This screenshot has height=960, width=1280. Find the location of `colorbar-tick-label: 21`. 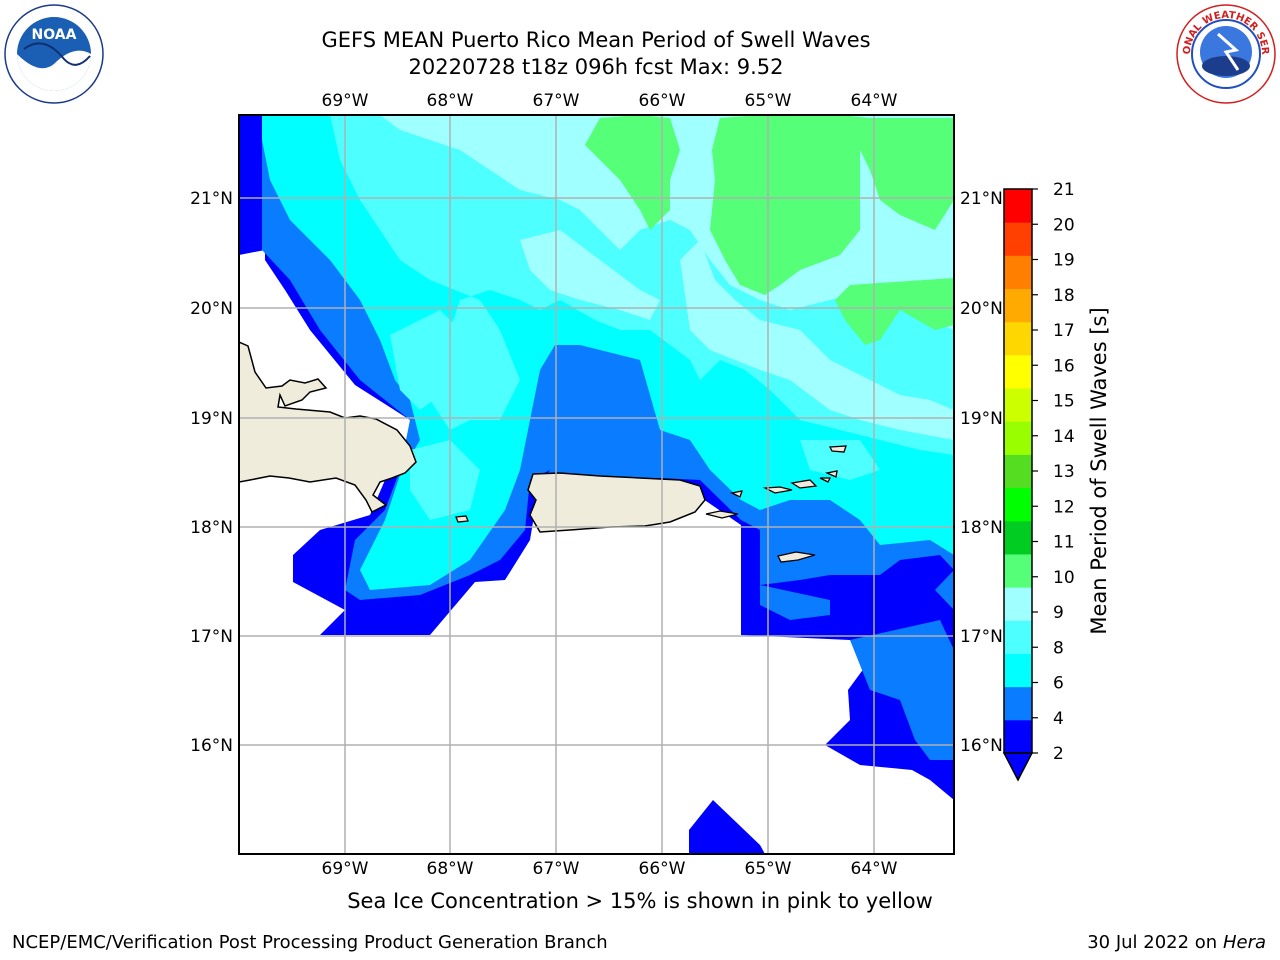

colorbar-tick-label: 21 is located at coordinates (1064, 190).